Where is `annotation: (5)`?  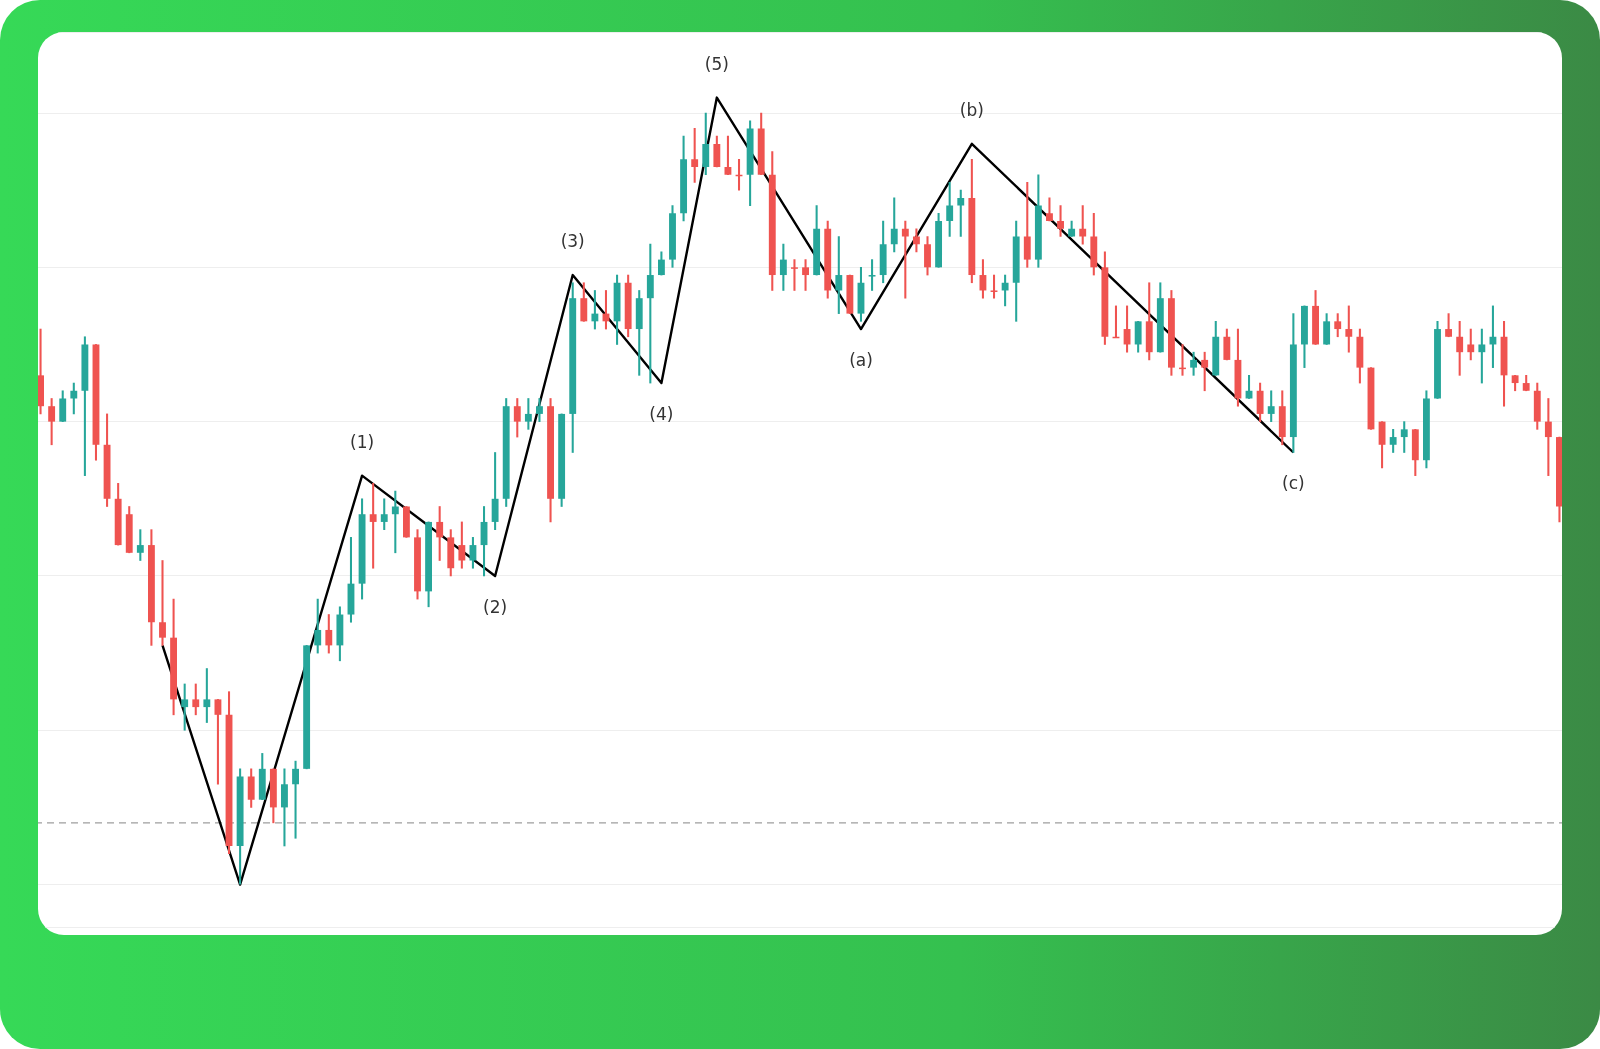
annotation: (5) is located at coordinates (716, 63).